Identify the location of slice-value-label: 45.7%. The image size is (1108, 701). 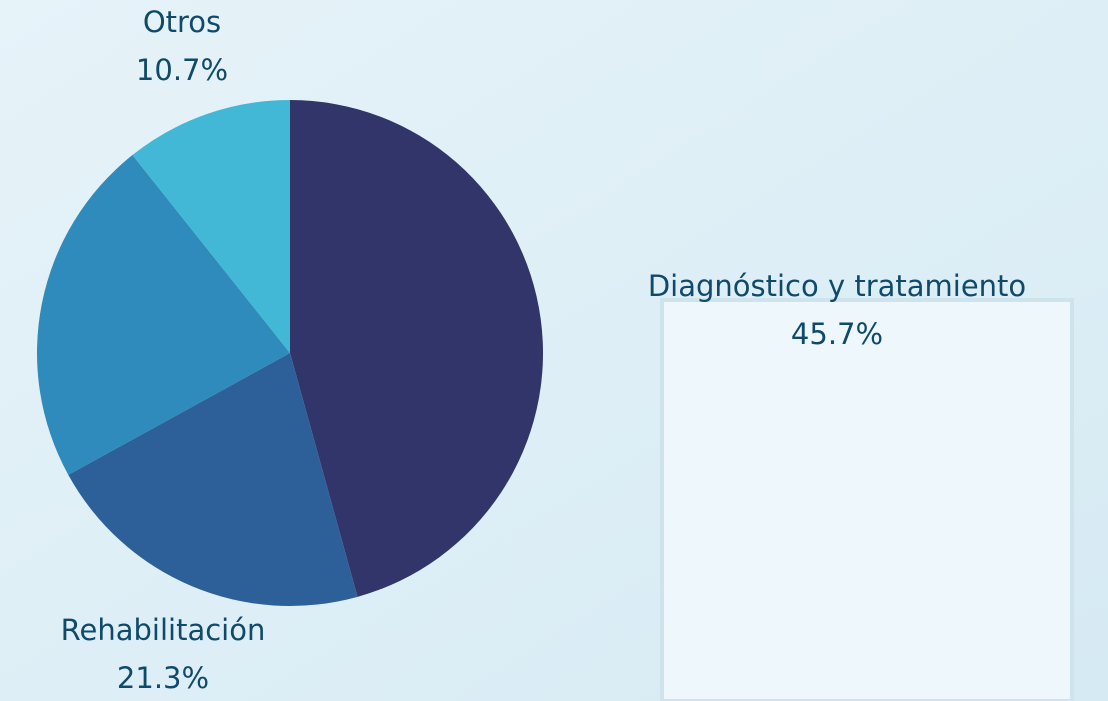
(837, 334).